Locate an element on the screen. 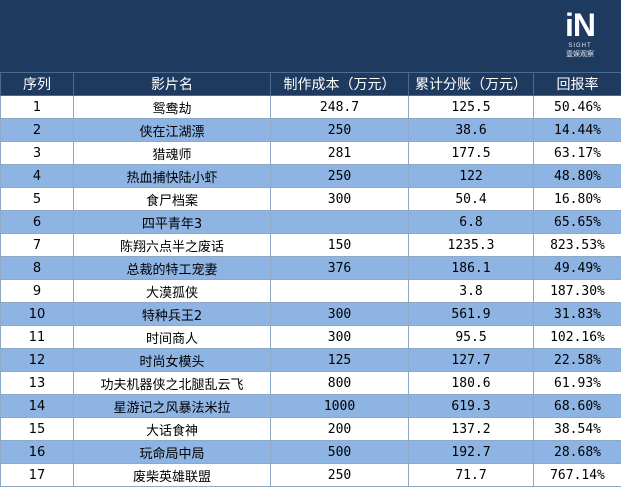  cell-total-revenue: 561.9 is located at coordinates (471, 314).